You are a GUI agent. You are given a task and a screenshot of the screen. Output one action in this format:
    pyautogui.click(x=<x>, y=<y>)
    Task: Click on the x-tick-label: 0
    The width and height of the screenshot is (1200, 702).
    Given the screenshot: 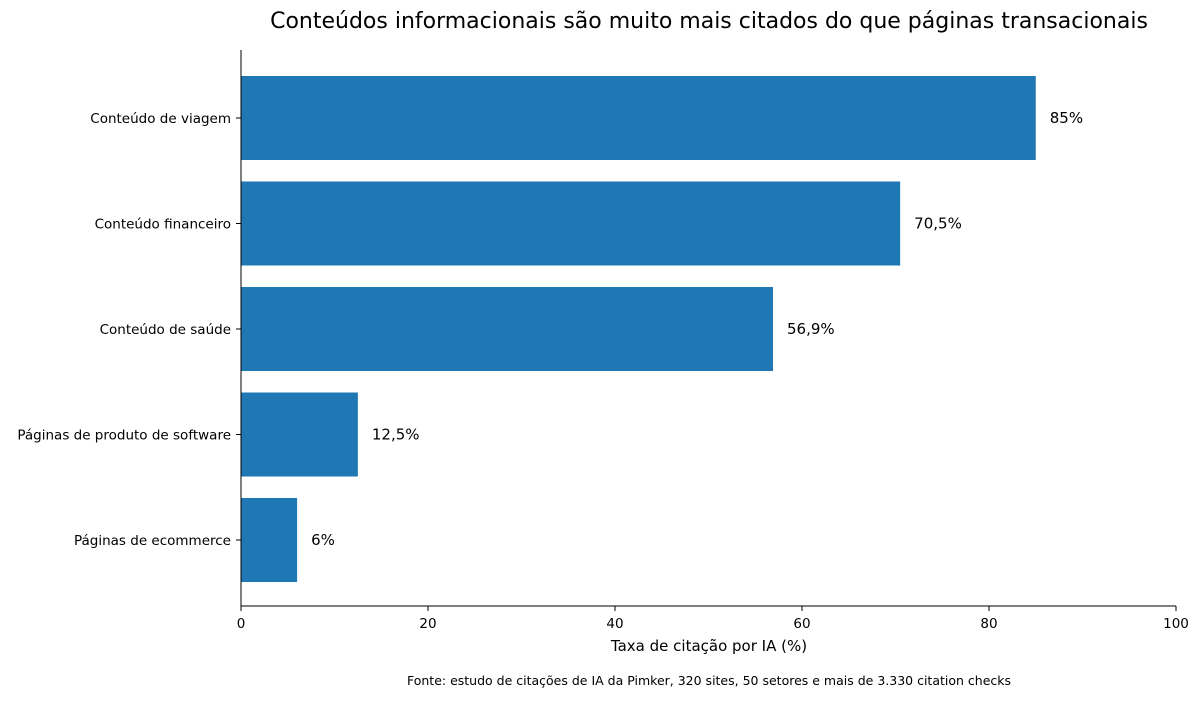 What is the action you would take?
    pyautogui.click(x=241, y=624)
    